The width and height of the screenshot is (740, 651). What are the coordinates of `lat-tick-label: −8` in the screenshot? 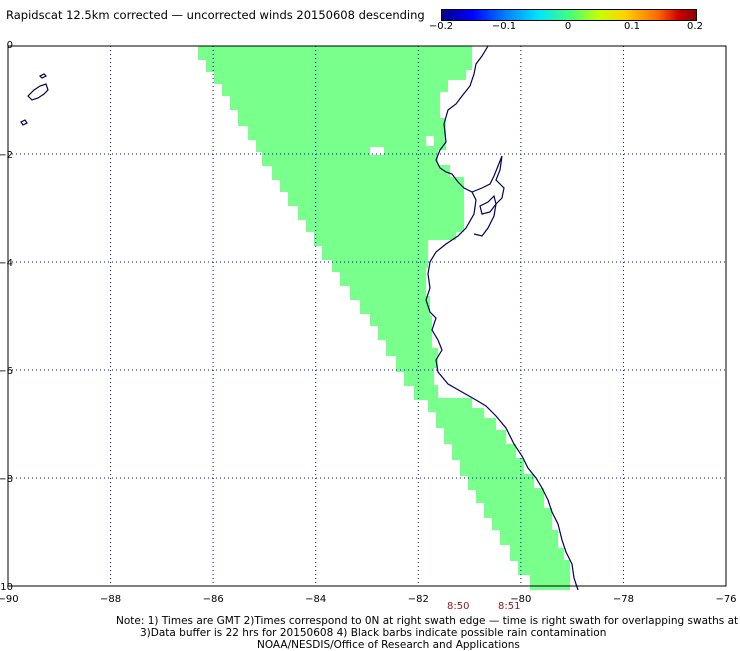 It's located at (6, 479).